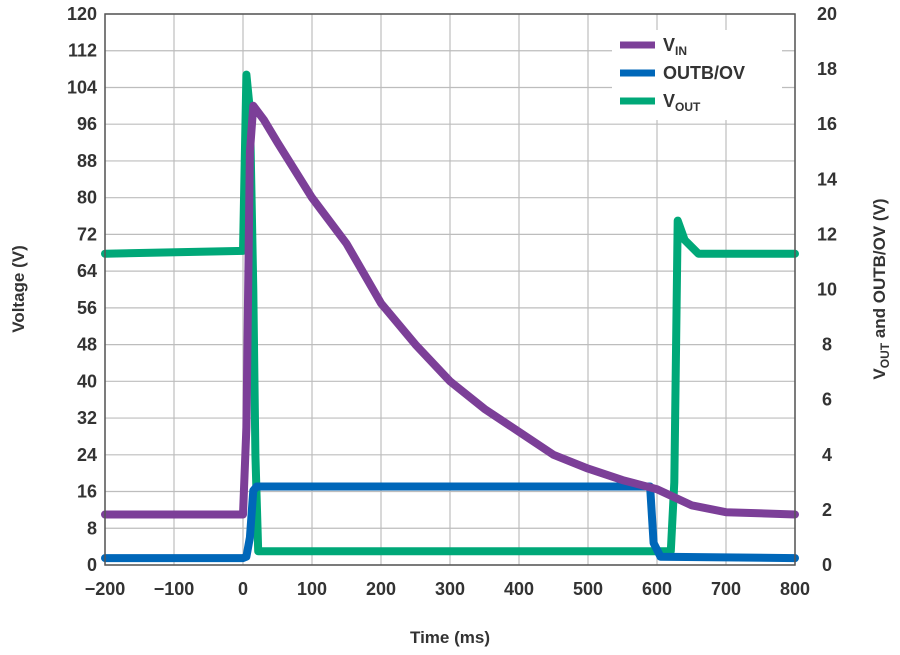  I want to click on y-left-tick-label: 24, so click(87, 455).